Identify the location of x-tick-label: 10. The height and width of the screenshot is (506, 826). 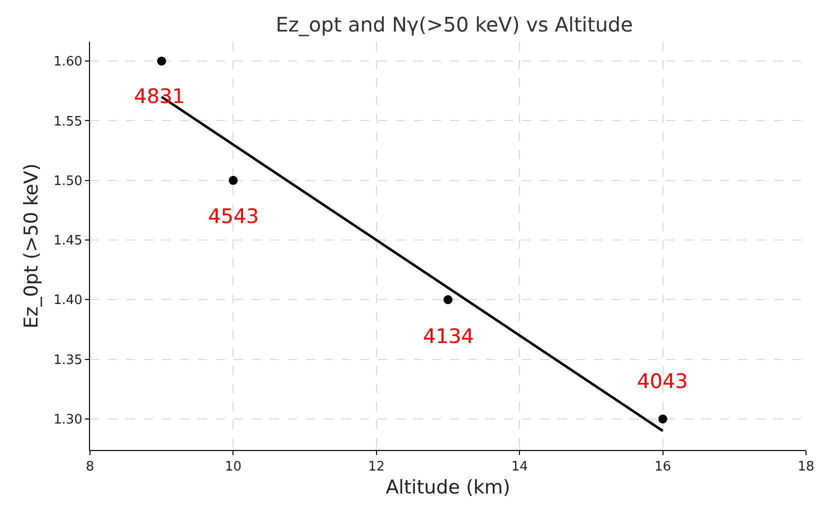
(233, 467).